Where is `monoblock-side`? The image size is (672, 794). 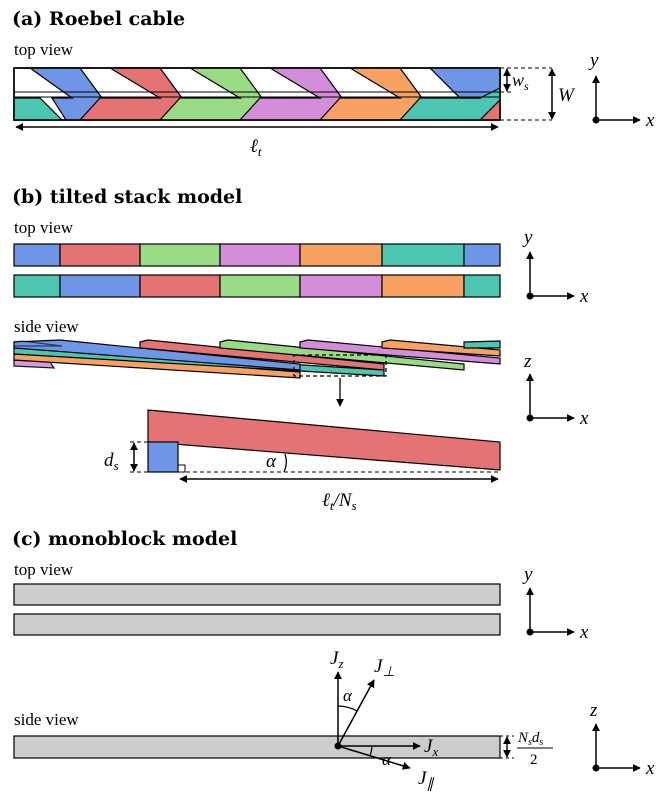
monoblock-side is located at coordinates (257, 747).